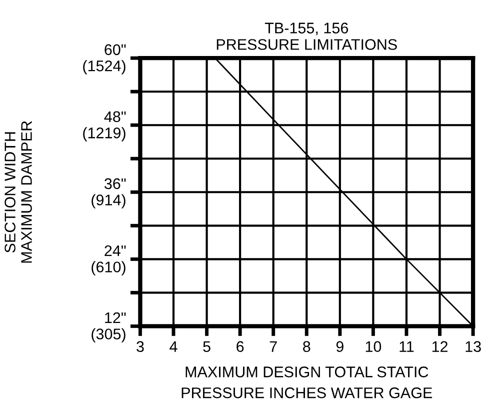 The height and width of the screenshot is (415, 499). I want to click on chart-title: TB-155, 156 PRESSURE LIMITATIONS, so click(306, 36).